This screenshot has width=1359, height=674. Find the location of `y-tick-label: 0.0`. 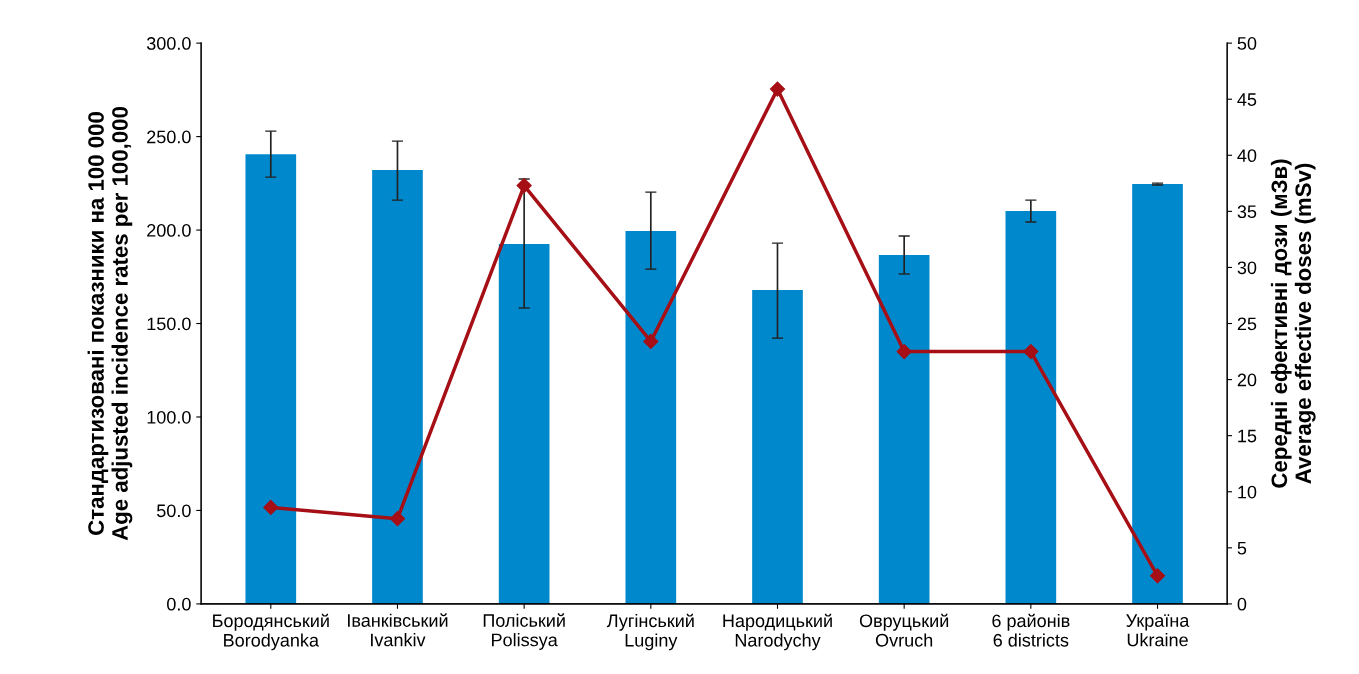

y-tick-label: 0.0 is located at coordinates (179, 604).